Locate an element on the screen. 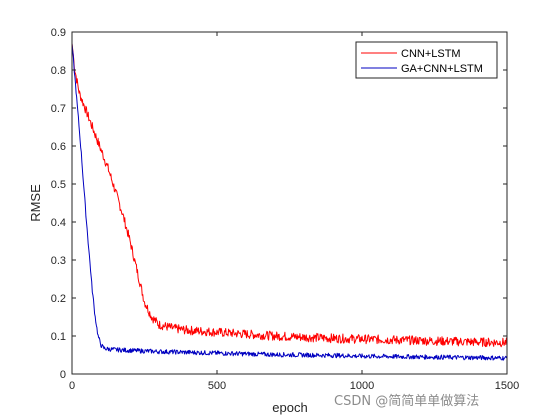  x-tick-label: 1000 is located at coordinates (362, 386).